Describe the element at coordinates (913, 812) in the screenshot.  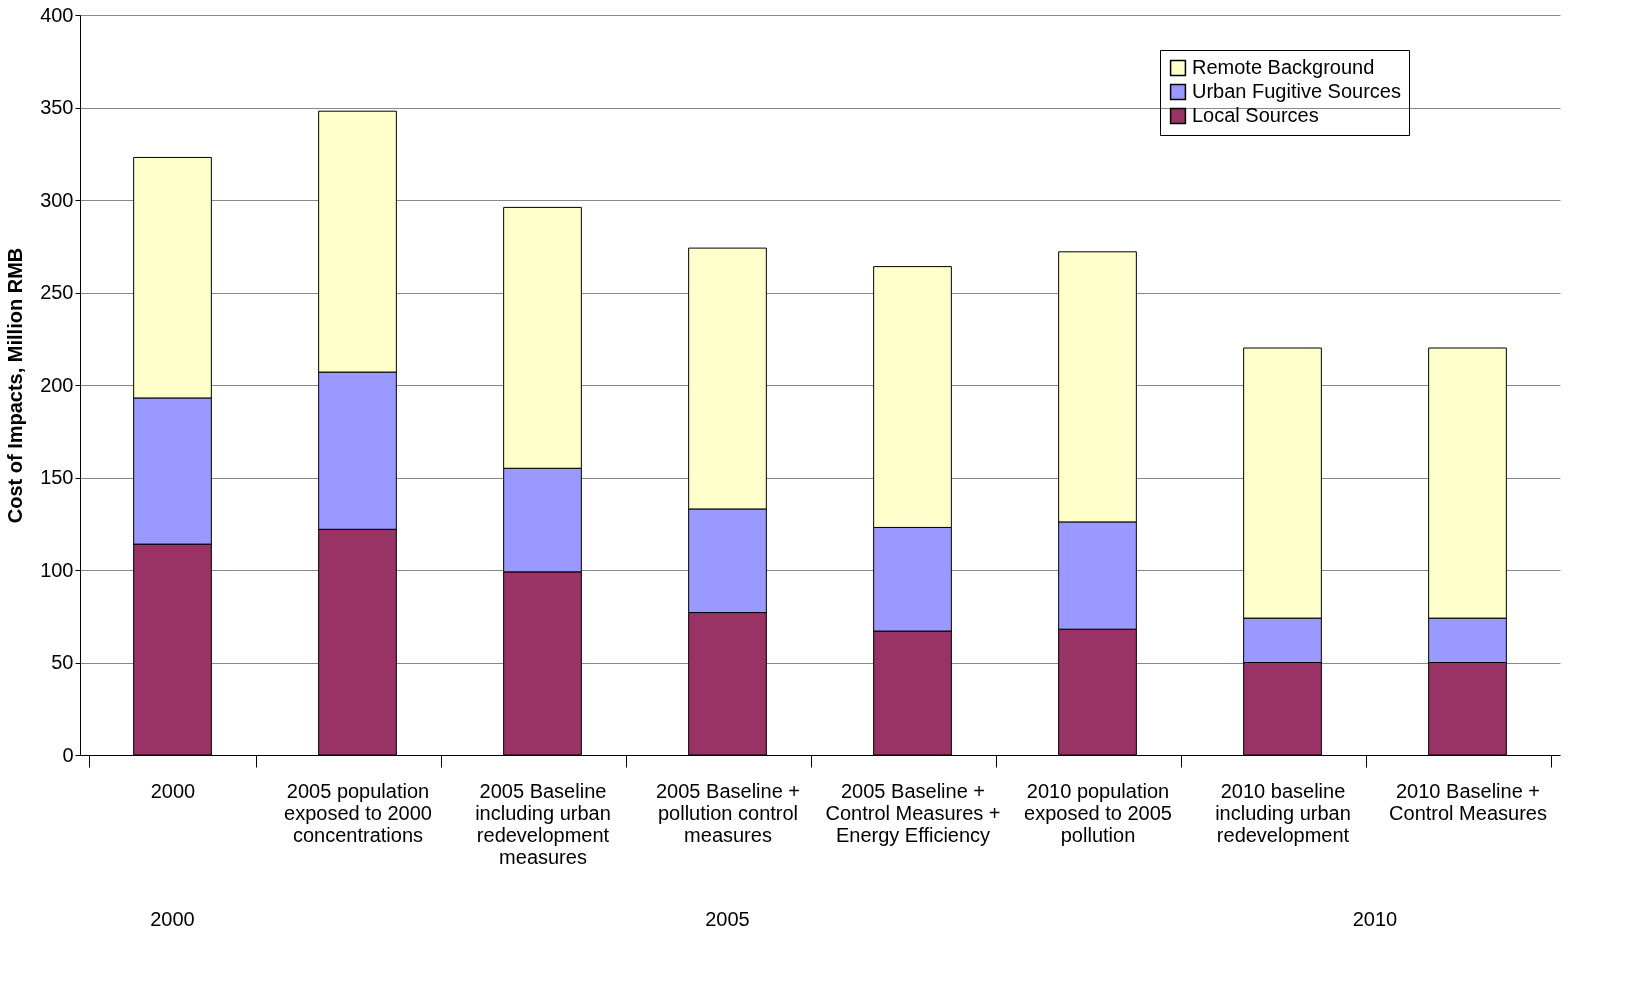
I see `x-tick-label: 2005 Baseline + Control Measures + Energy Efficiency` at that location.